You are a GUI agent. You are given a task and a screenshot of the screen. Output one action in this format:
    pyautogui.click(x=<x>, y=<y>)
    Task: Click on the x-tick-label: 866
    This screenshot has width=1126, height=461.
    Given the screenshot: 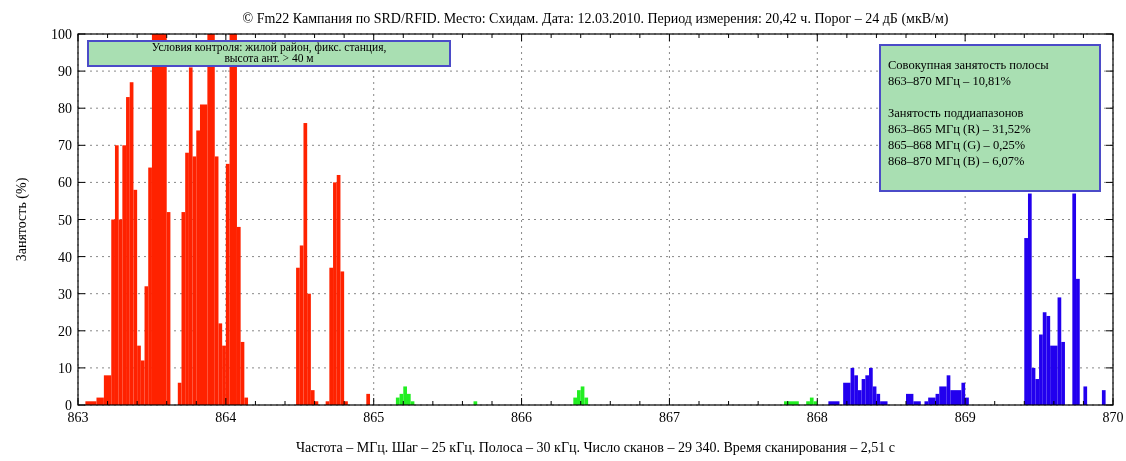 What is the action you would take?
    pyautogui.click(x=522, y=417)
    